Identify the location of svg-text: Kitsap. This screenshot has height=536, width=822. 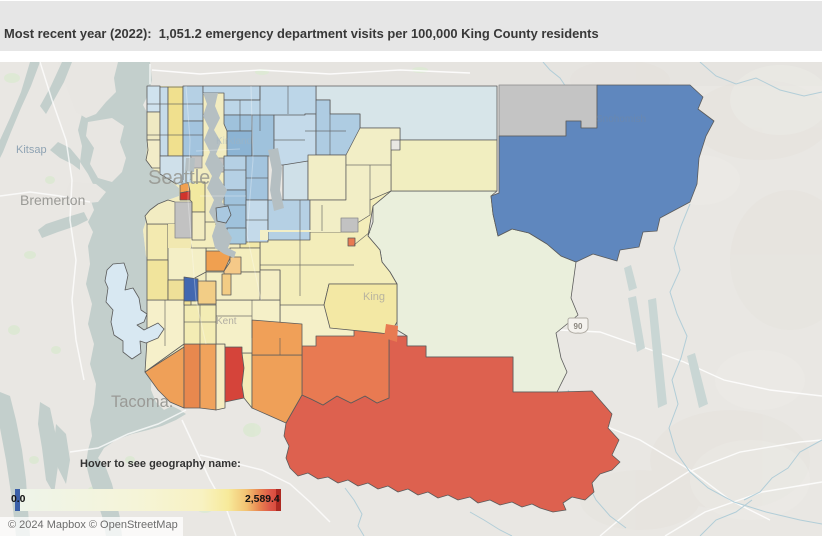
(31, 150).